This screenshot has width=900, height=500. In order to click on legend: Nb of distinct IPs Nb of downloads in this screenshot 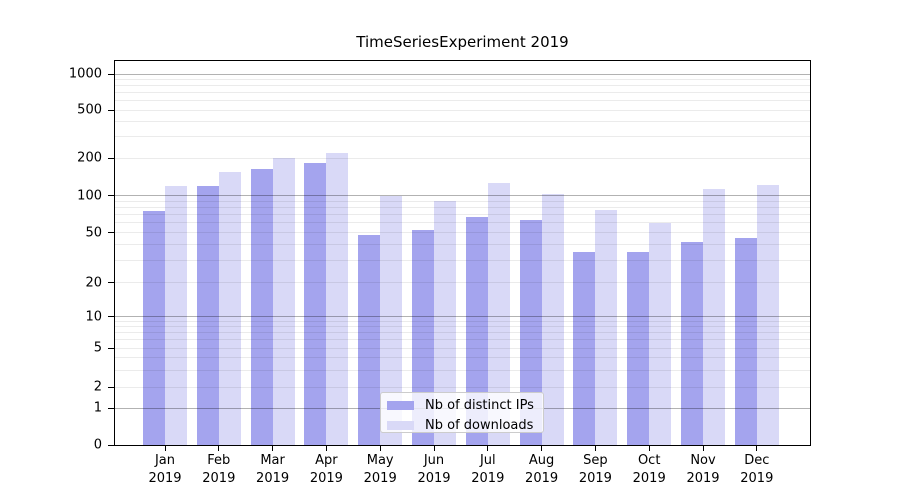, I will do `click(462, 412)`.